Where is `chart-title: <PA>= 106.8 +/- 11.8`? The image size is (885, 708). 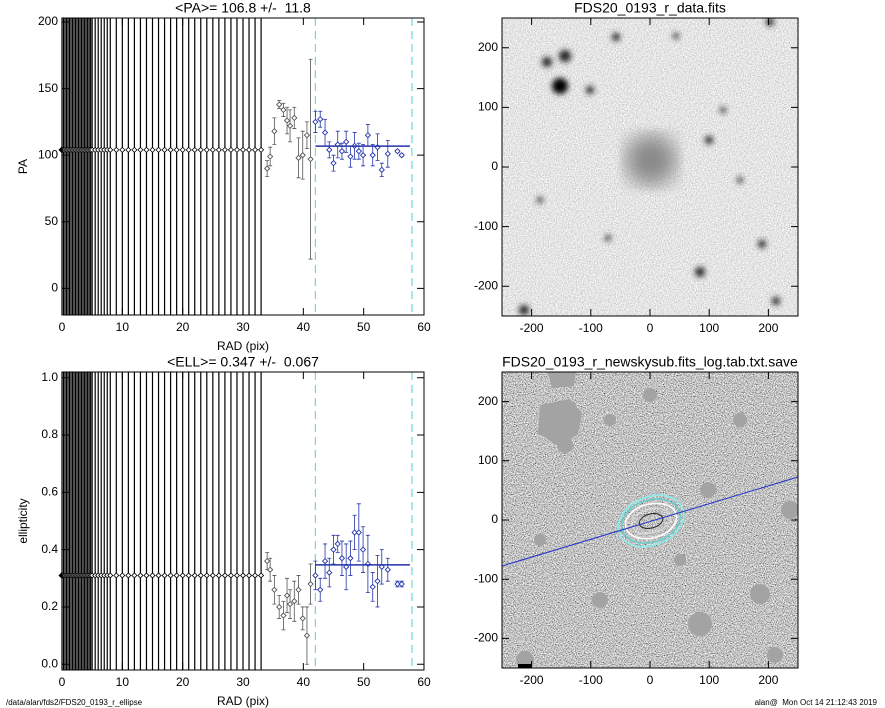
chart-title: <PA>= 106.8 +/- 11.8 is located at coordinates (243, 8).